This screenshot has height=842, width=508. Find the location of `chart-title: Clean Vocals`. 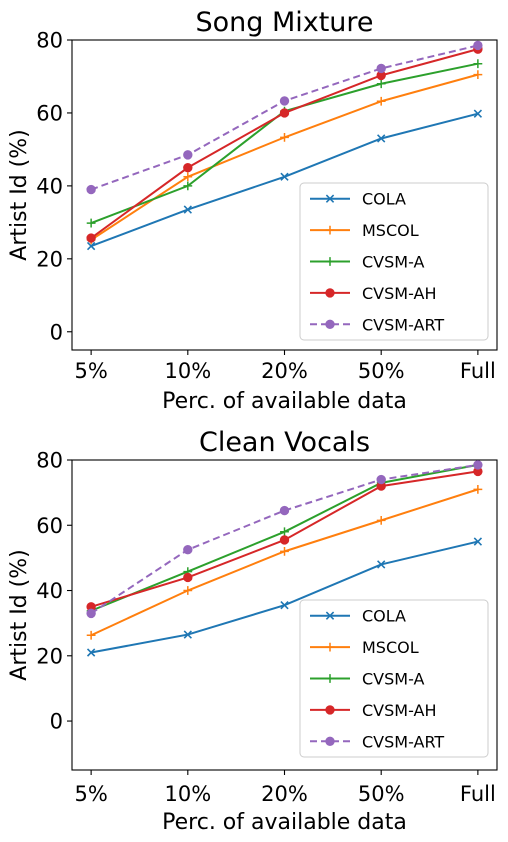

chart-title: Clean Vocals is located at coordinates (284, 442).